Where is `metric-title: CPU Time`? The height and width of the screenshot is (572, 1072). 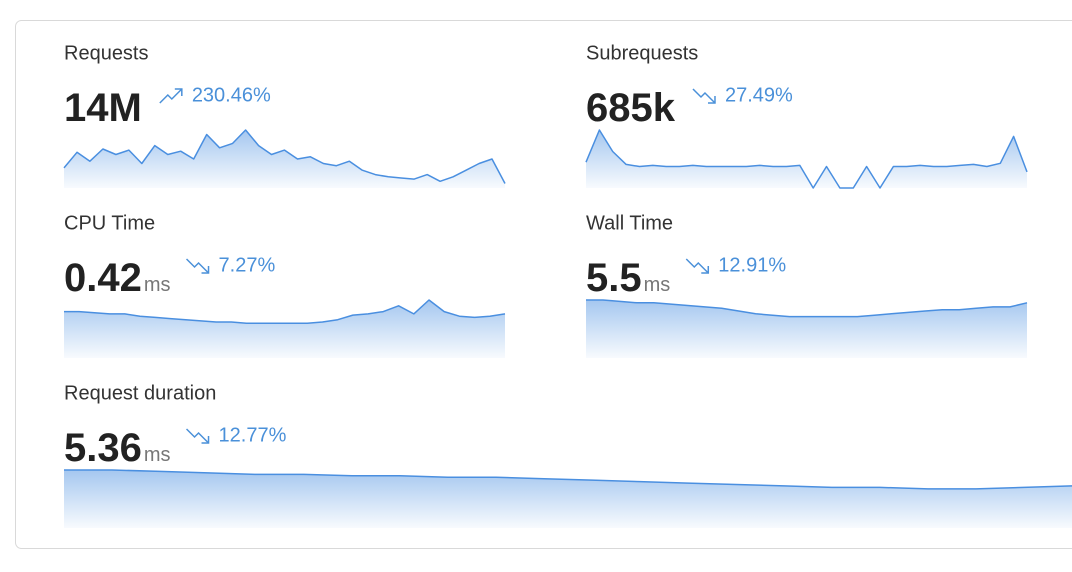
metric-title: CPU Time is located at coordinates (109, 223).